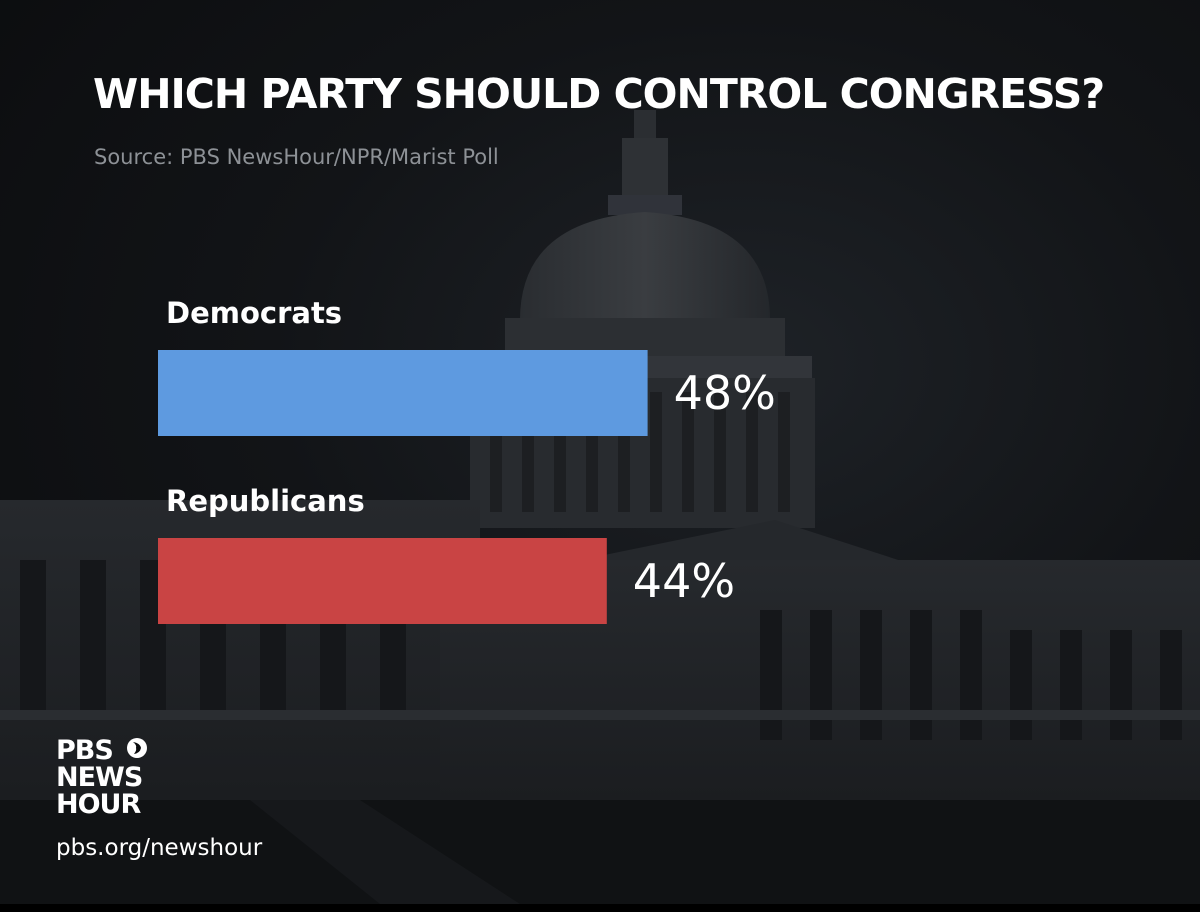 Image resolution: width=1200 pixels, height=912 pixels. What do you see at coordinates (137, 748) in the screenshot?
I see `pbs-head-icon` at bounding box center [137, 748].